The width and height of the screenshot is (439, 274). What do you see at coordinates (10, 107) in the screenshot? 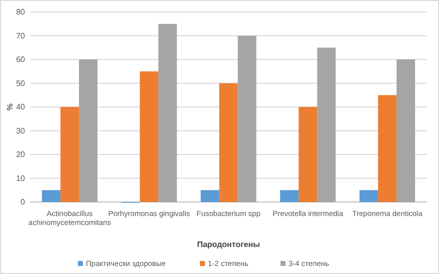
I see `y-axis-title: %` at bounding box center [10, 107].